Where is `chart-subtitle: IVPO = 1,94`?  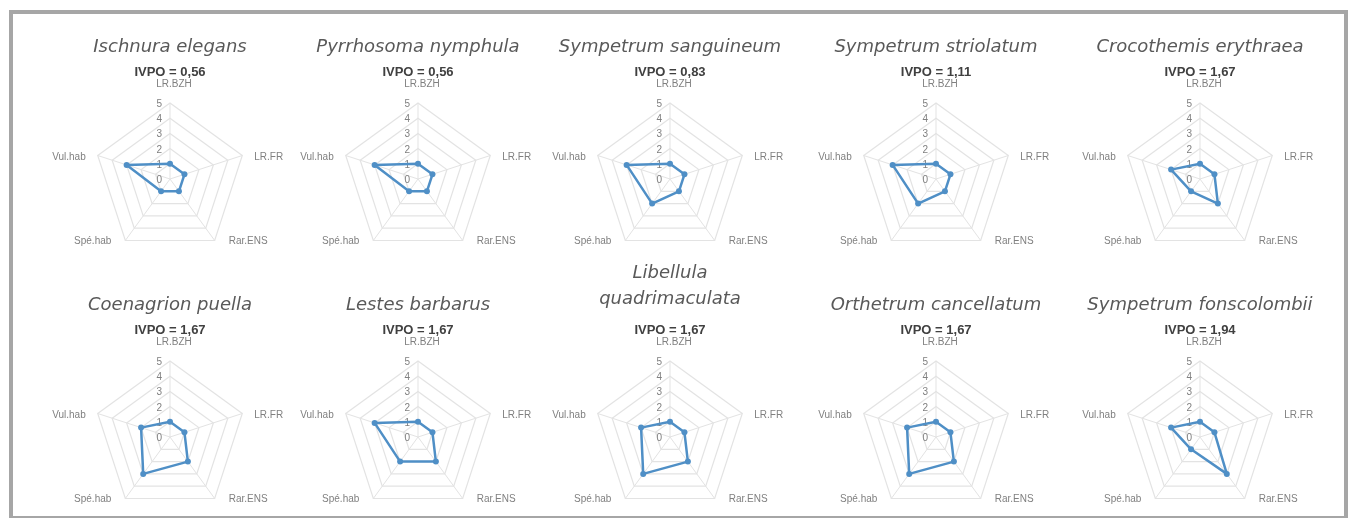
chart-subtitle: IVPO = 1,94 is located at coordinates (1200, 329).